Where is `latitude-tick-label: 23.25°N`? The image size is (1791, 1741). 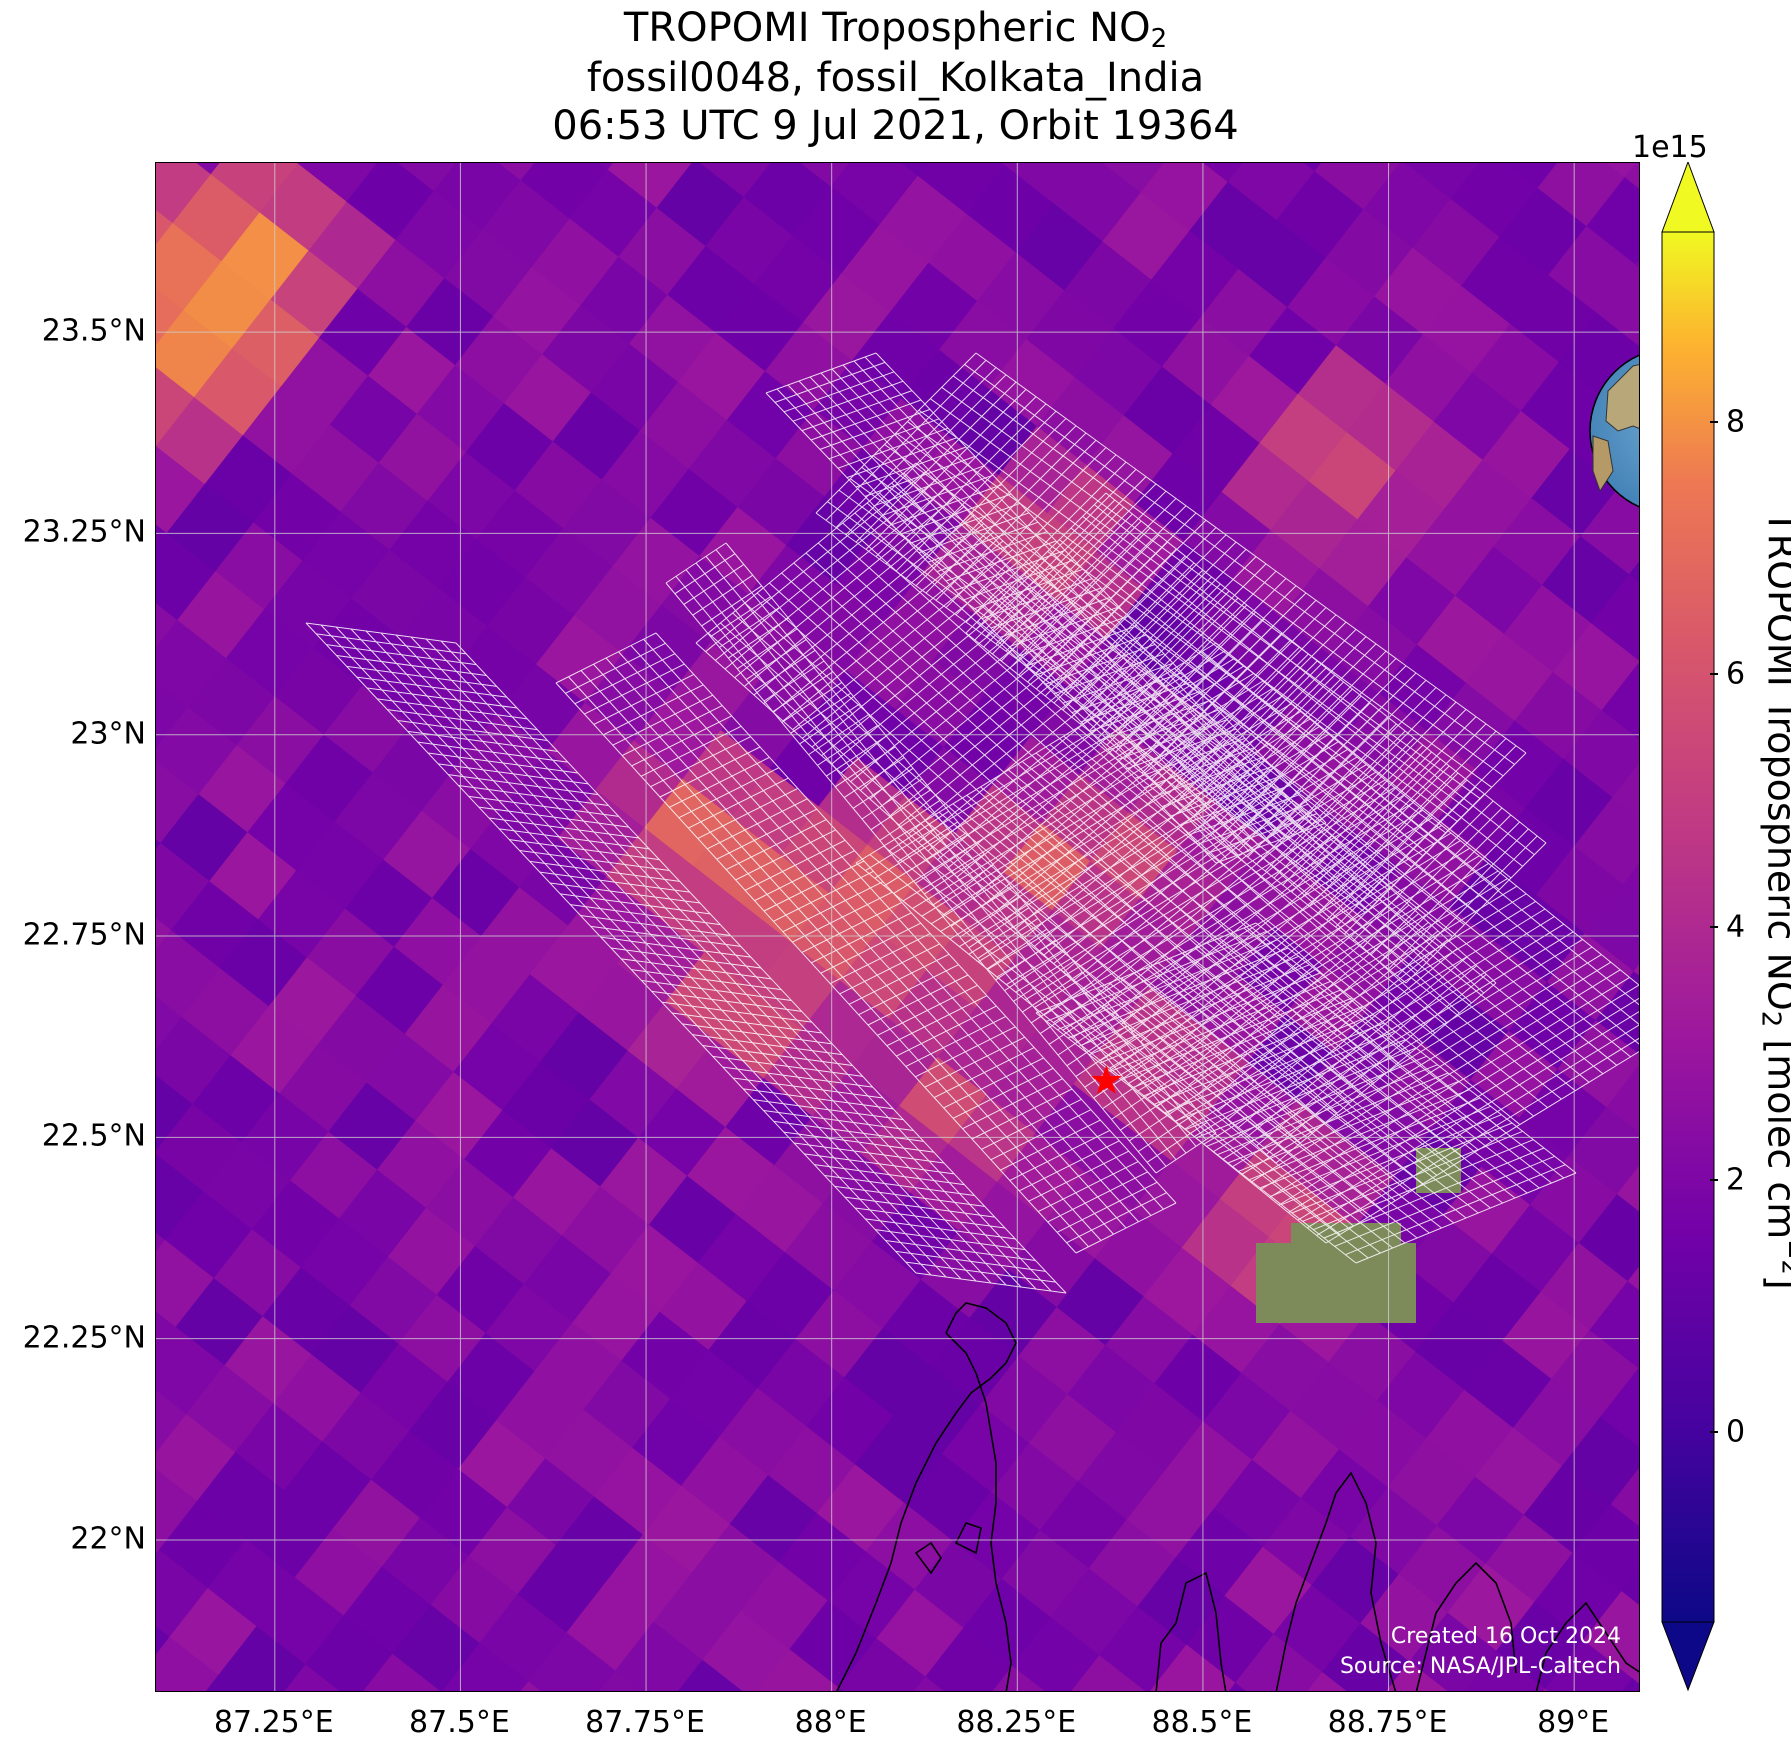
latitude-tick-label: 23.25°N is located at coordinates (84, 532).